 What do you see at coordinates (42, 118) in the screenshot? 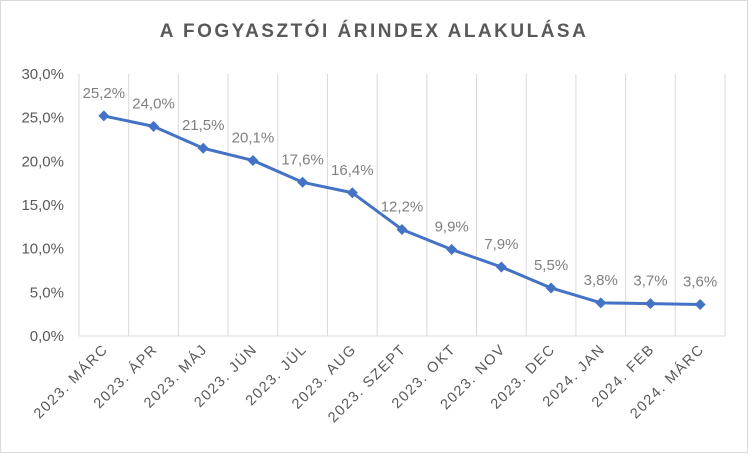
I see `y-tick-label: 25,0%` at bounding box center [42, 118].